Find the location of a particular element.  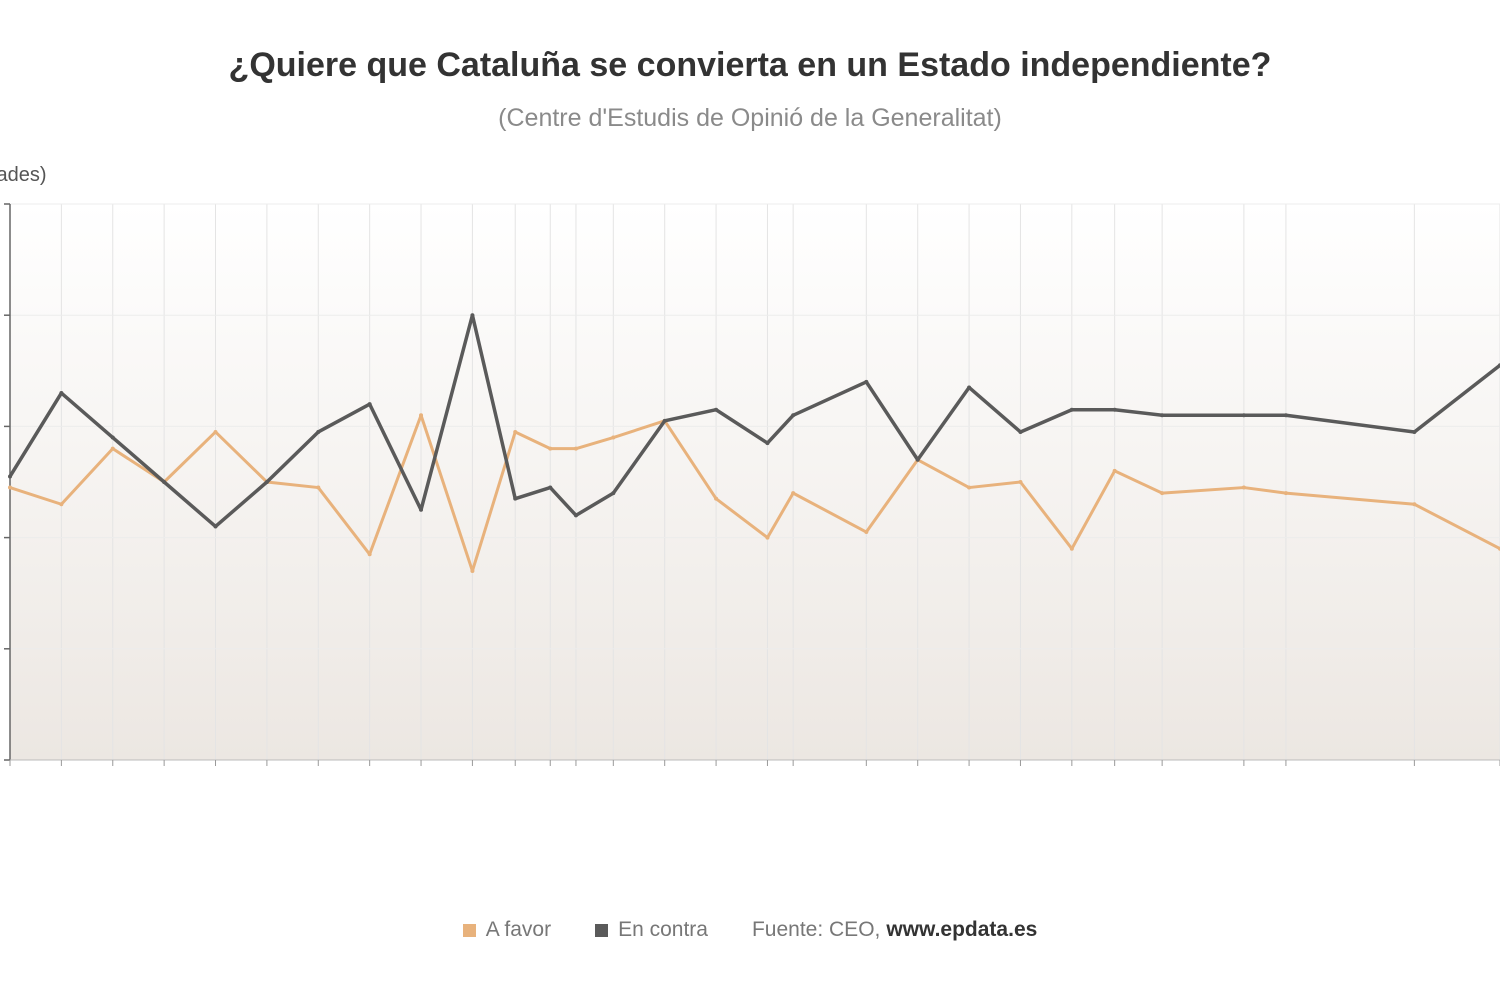

y-axis-label: (unidades) is located at coordinates (23, 175).